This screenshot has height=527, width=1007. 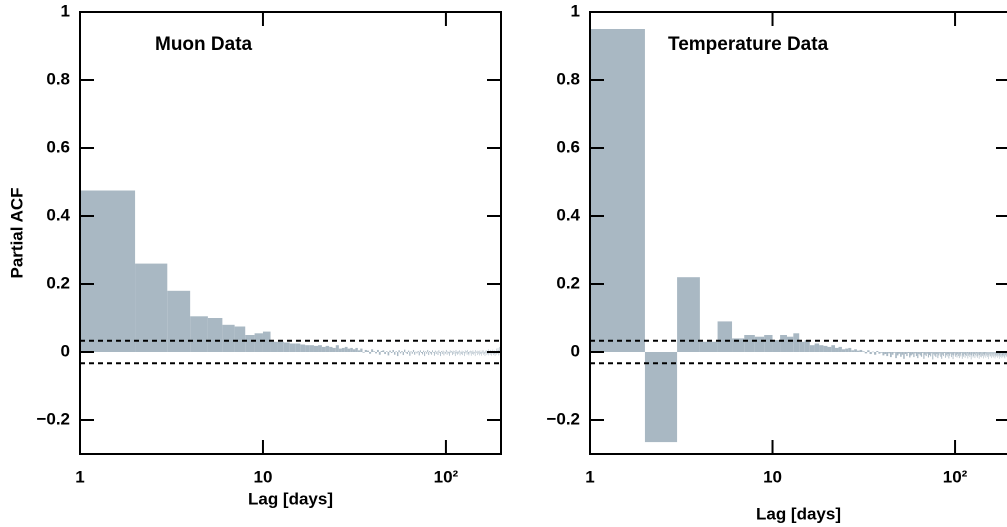 I want to click on chart-title: Muon Data, so click(x=204, y=44).